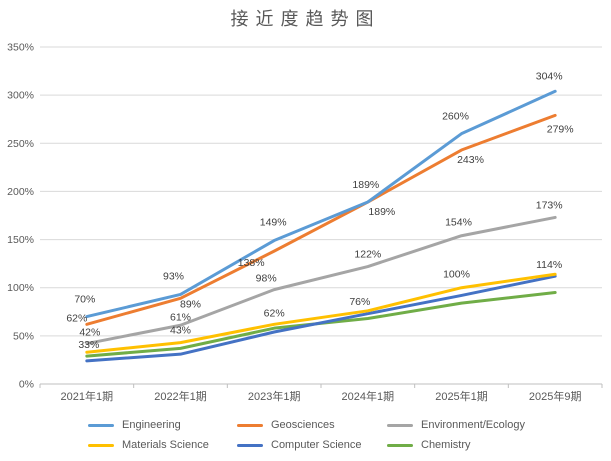 This screenshot has width=611, height=461. I want to click on data-label-engineering: 189%, so click(365, 185).